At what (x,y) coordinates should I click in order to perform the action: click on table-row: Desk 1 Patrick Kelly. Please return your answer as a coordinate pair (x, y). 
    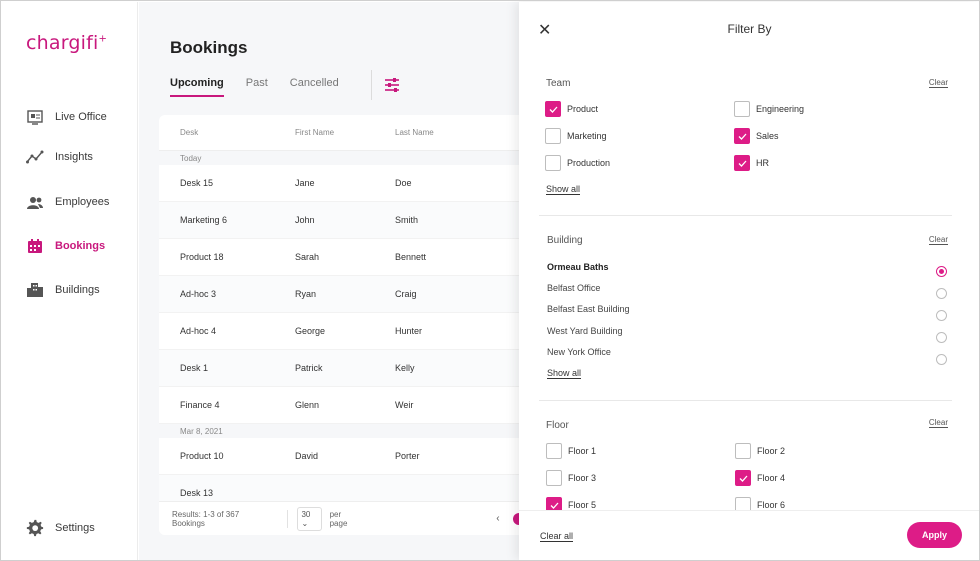
    Looking at the image, I should click on (339, 368).